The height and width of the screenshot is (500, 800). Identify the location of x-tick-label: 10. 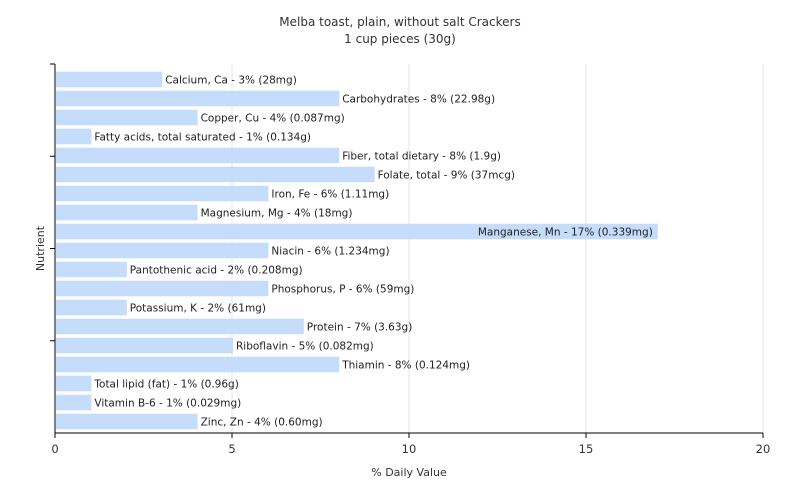
(409, 449).